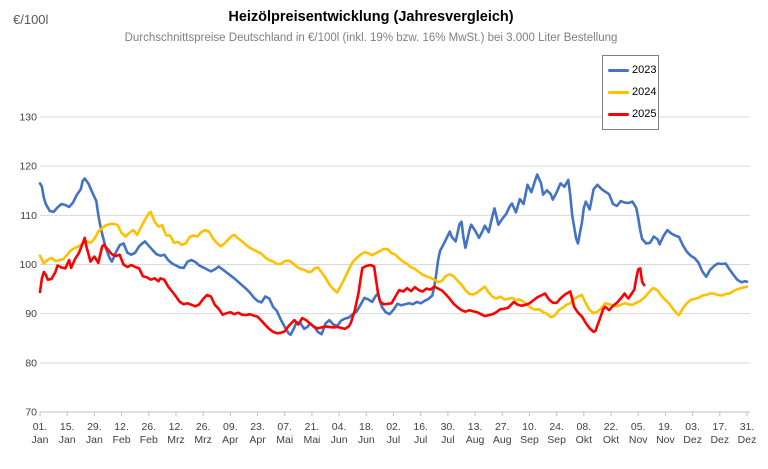 This screenshot has width=768, height=469. I want to click on legend-label: 2025, so click(644, 114).